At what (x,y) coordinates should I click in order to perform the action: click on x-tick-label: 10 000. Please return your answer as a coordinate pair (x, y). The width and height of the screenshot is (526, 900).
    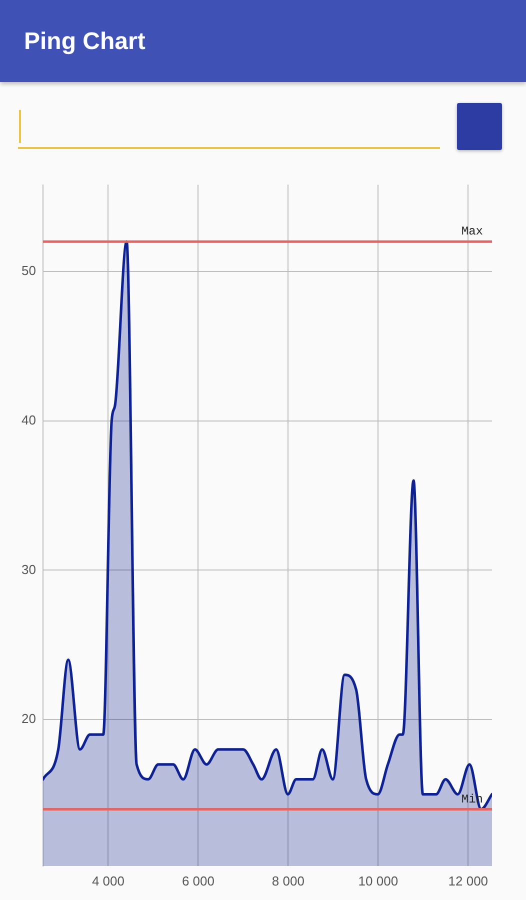
    Looking at the image, I should click on (378, 880).